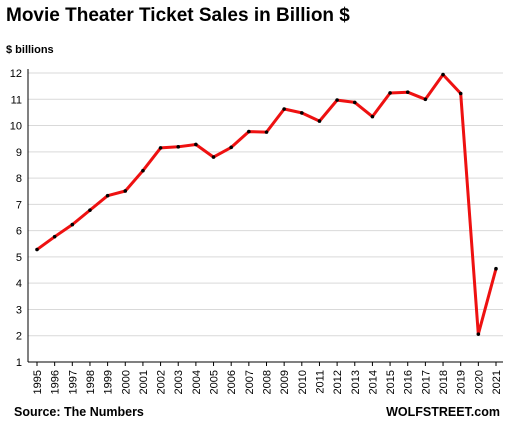 This screenshot has height=431, width=511. What do you see at coordinates (19, 258) in the screenshot?
I see `y-tick-label: 5` at bounding box center [19, 258].